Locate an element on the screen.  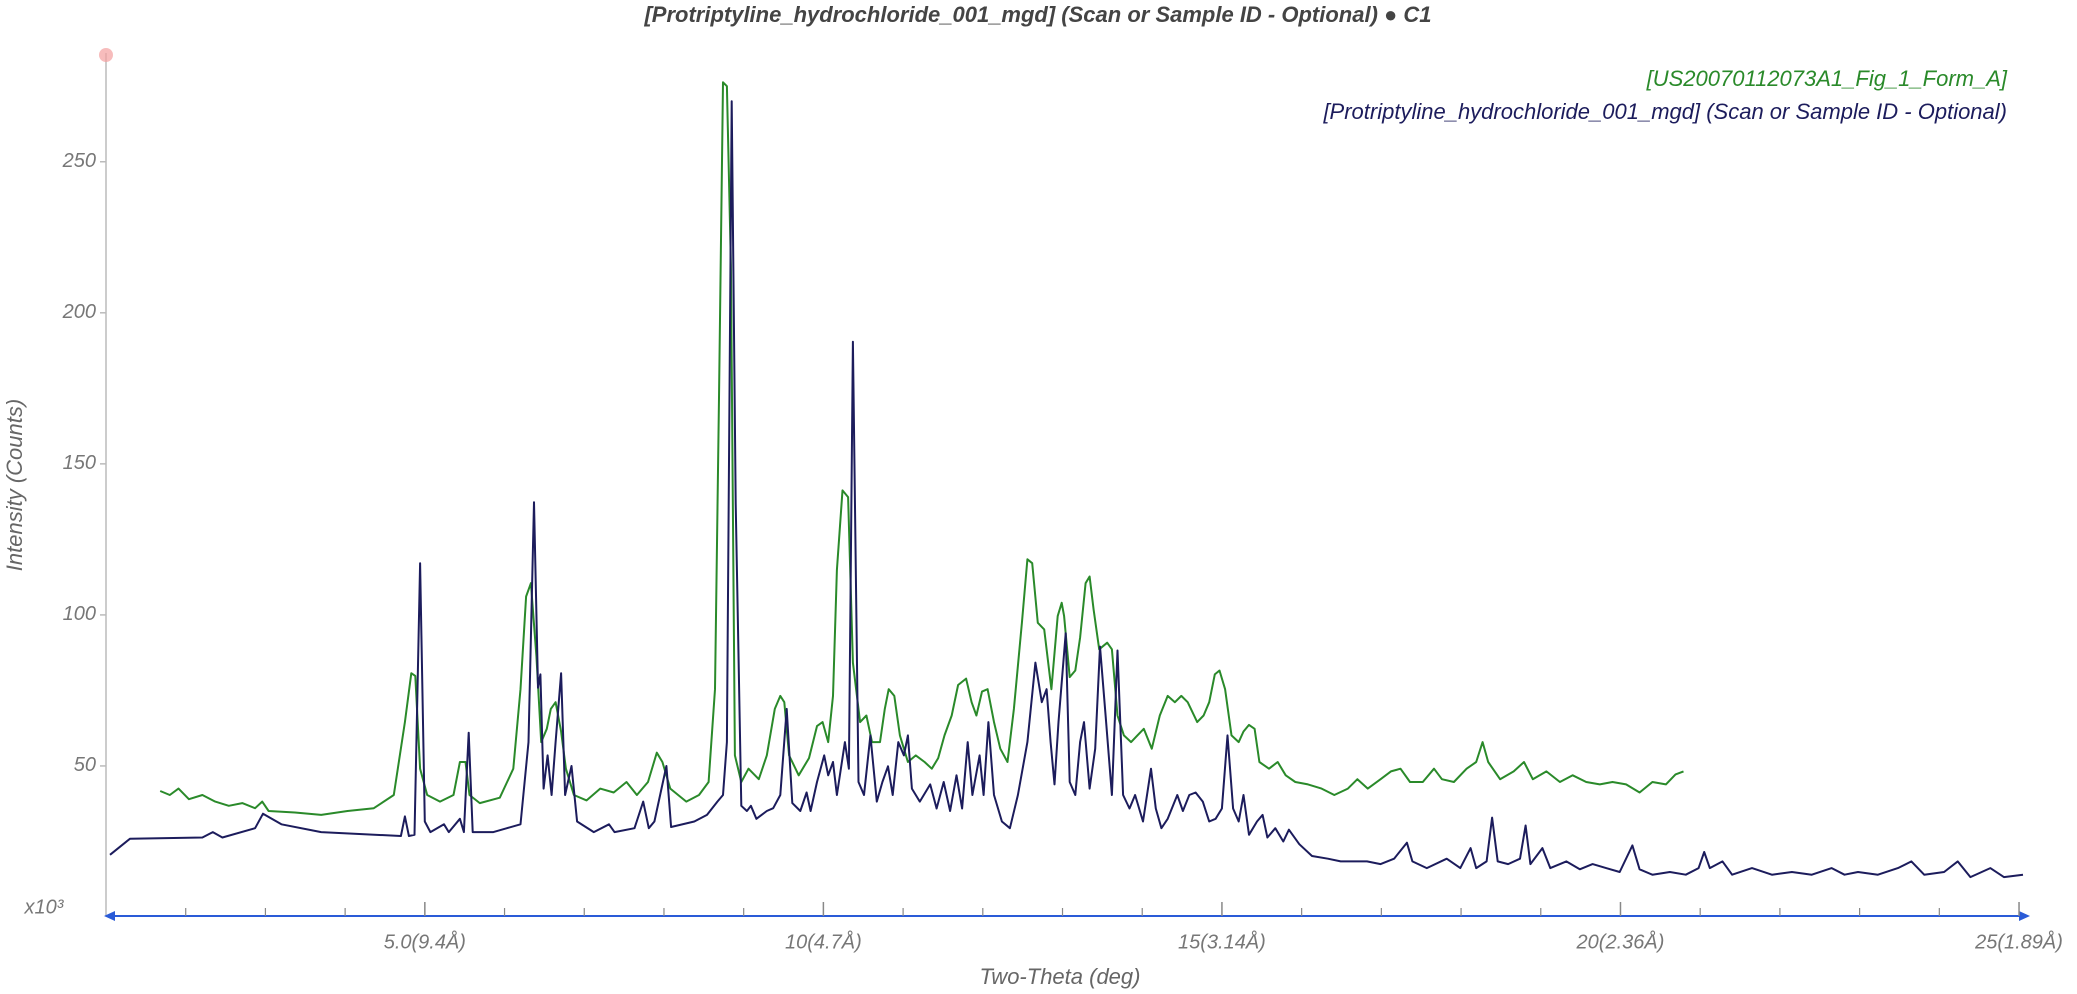
x-tick-label: 15(3.14Å) is located at coordinates (1222, 941).